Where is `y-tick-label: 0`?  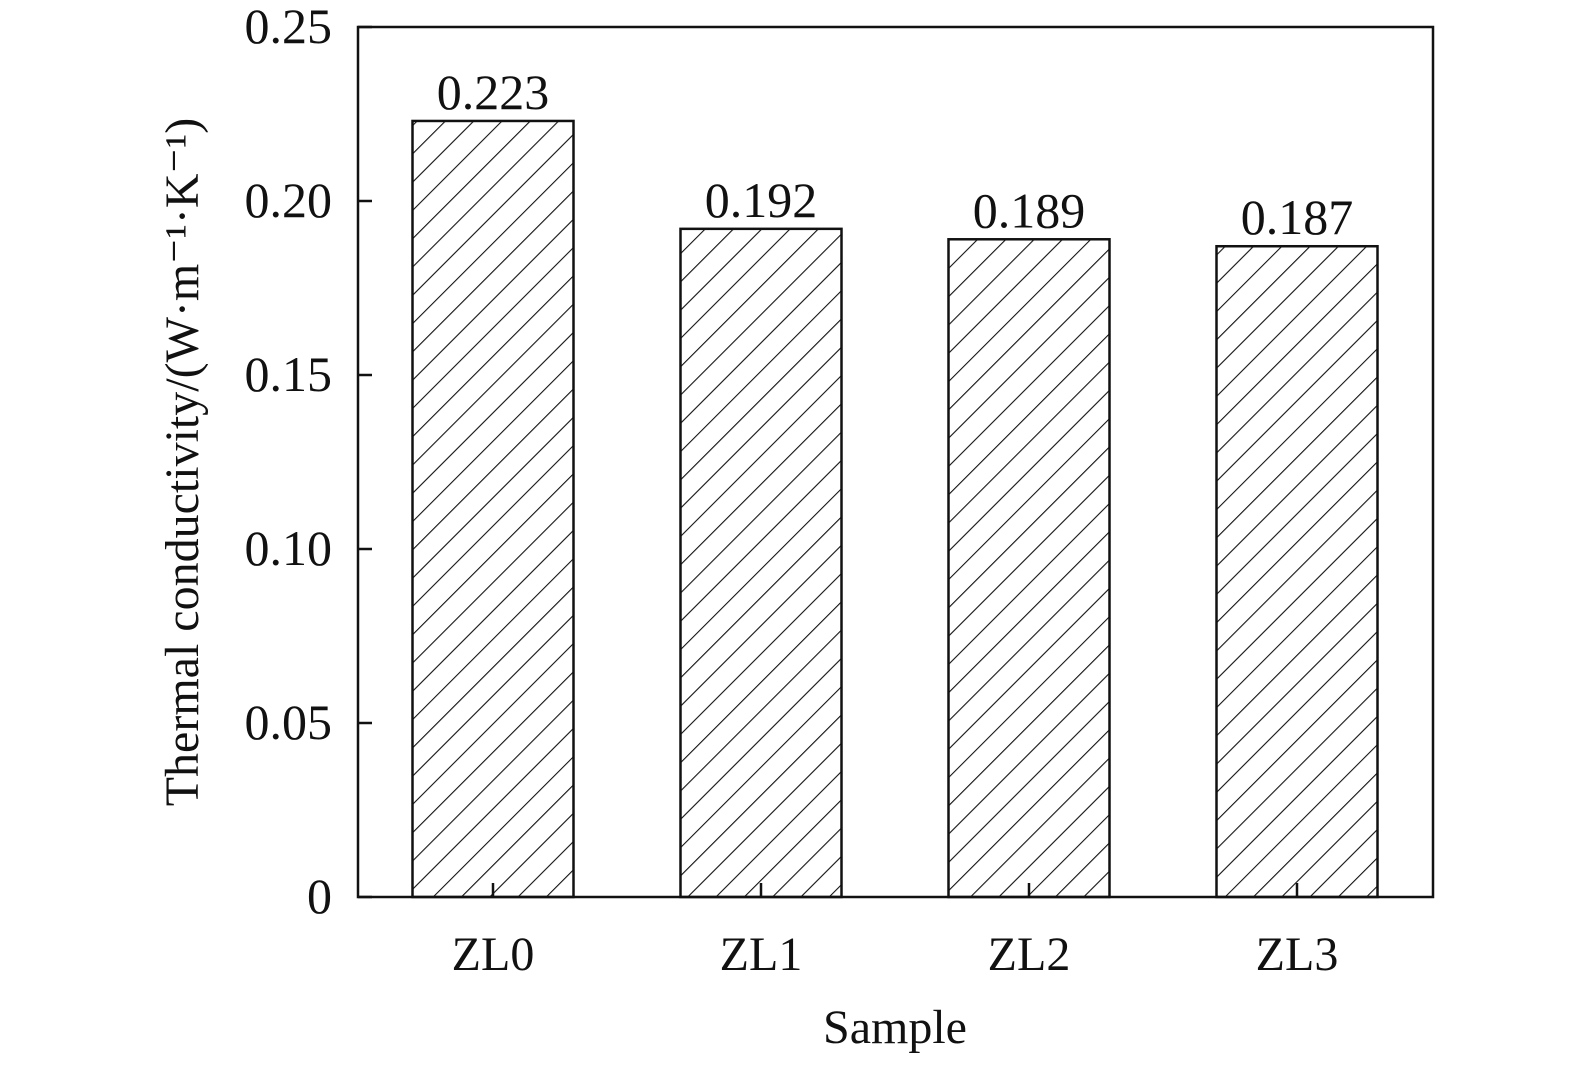 y-tick-label: 0 is located at coordinates (319, 896).